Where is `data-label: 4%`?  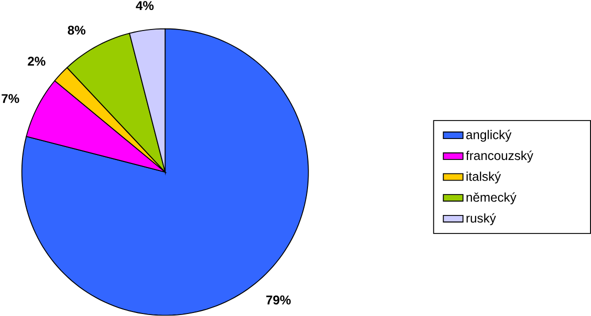 data-label: 4% is located at coordinates (145, 5).